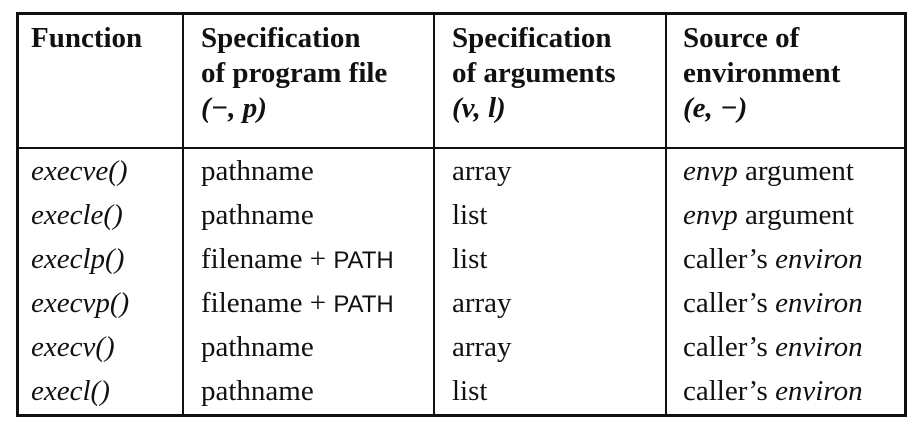  What do you see at coordinates (461, 148) in the screenshot?
I see `header-divider` at bounding box center [461, 148].